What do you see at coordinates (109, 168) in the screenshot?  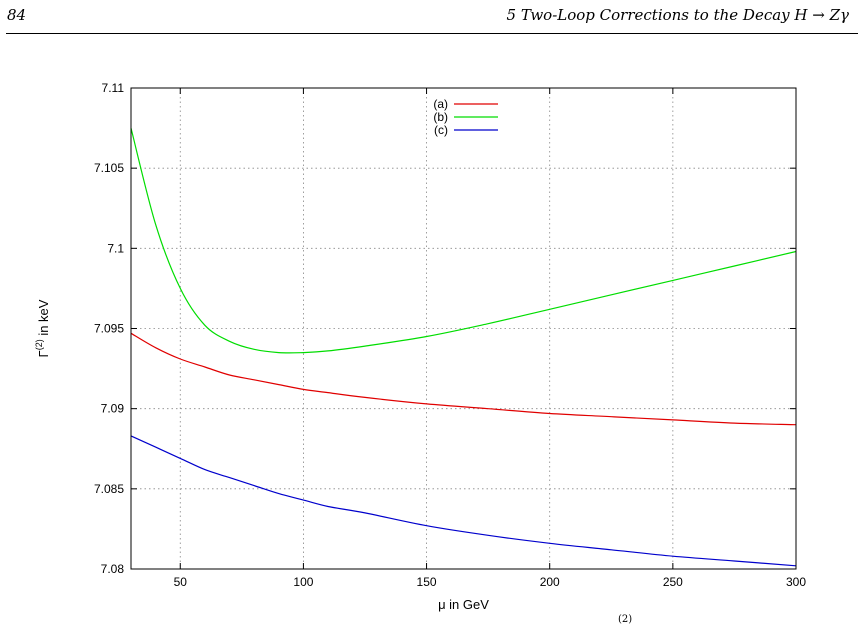 I see `y-tick-label: 7.105` at bounding box center [109, 168].